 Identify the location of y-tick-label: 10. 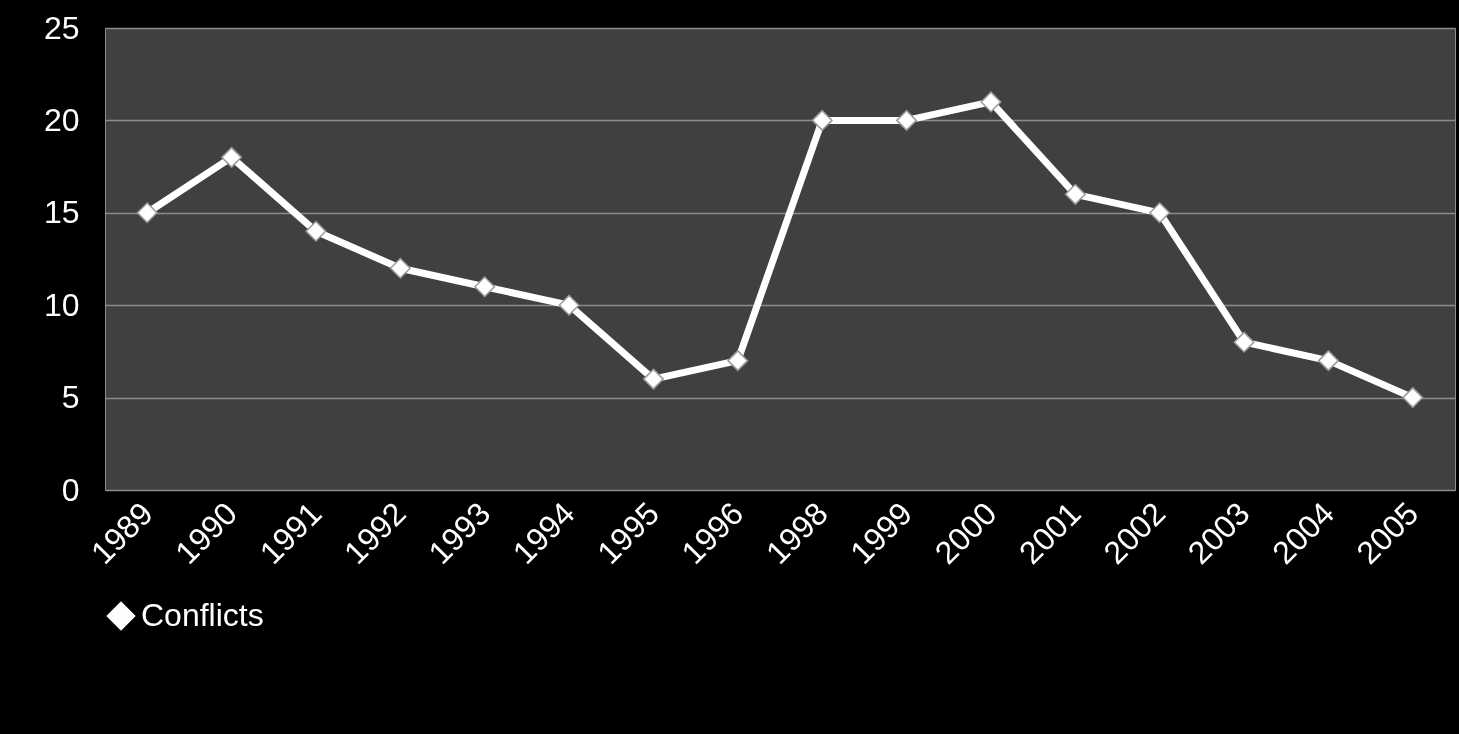
(61, 304).